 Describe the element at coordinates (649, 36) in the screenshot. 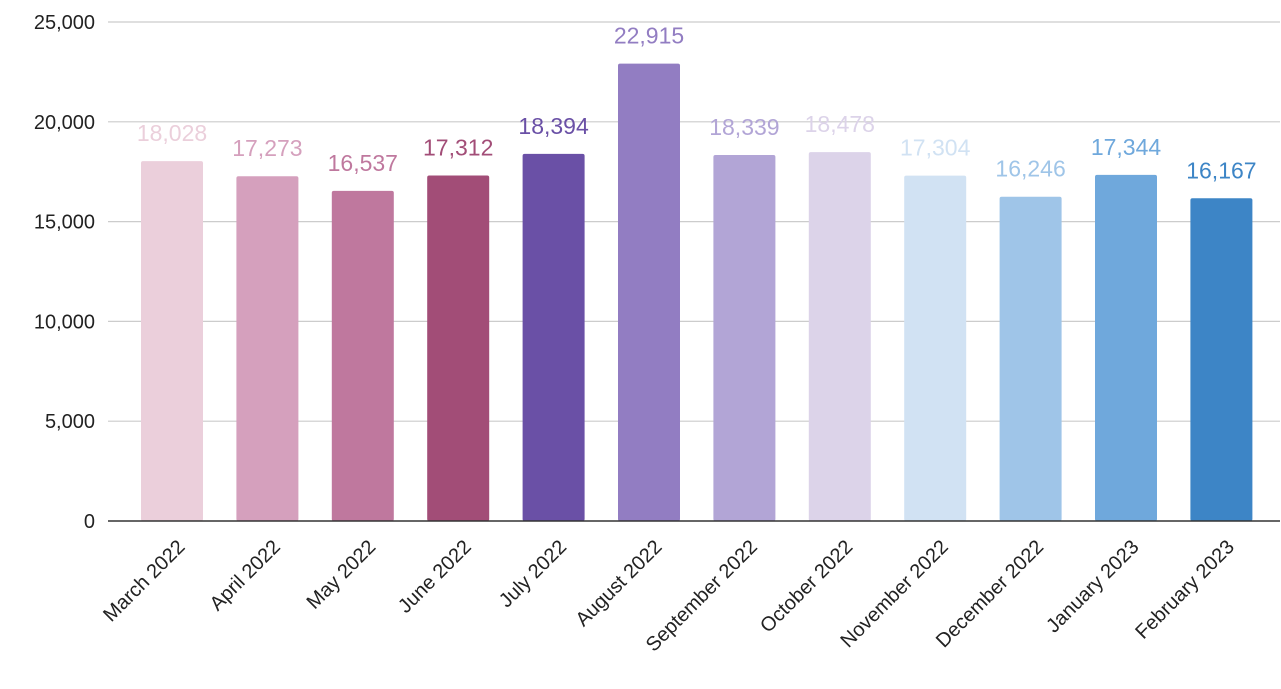

I see `data-label: 22,915` at that location.